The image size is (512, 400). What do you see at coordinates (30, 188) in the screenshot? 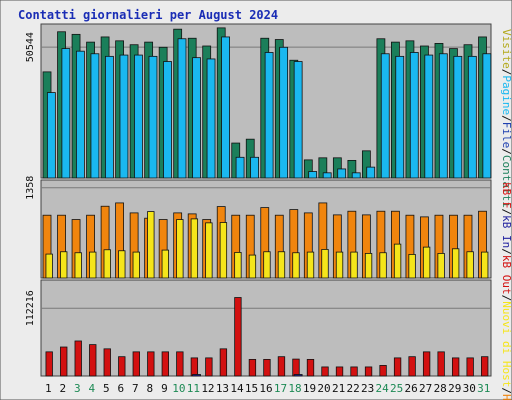
I see `y-tick-label: 1358` at bounding box center [30, 188].